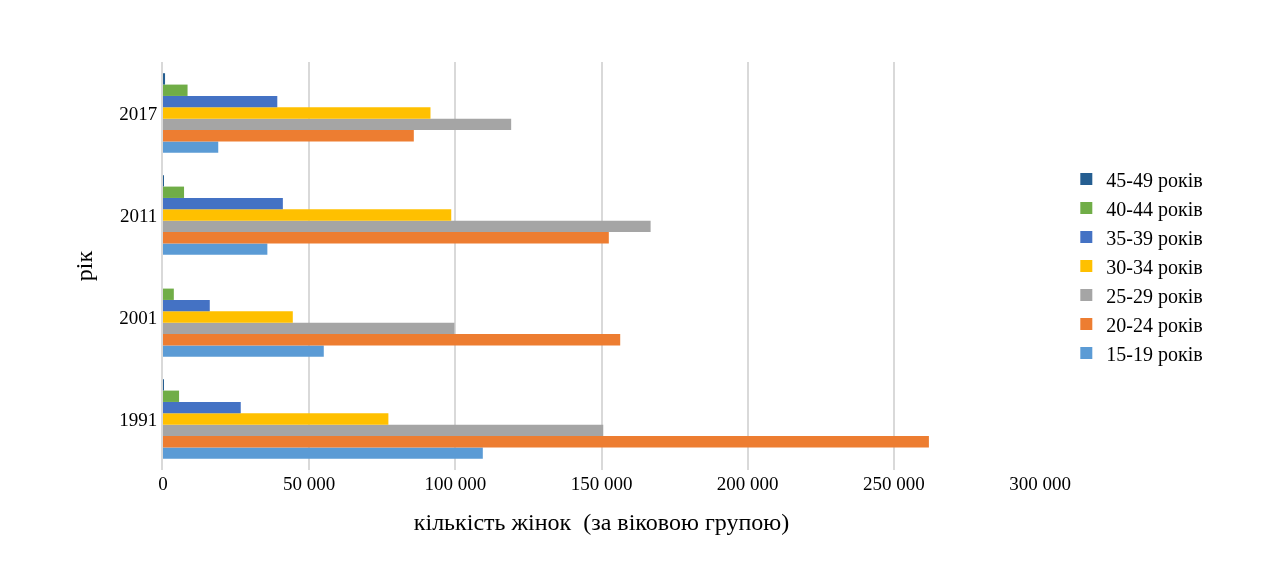 The image size is (1266, 582). I want to click on legend-label: 15-19 років, so click(1154, 354).